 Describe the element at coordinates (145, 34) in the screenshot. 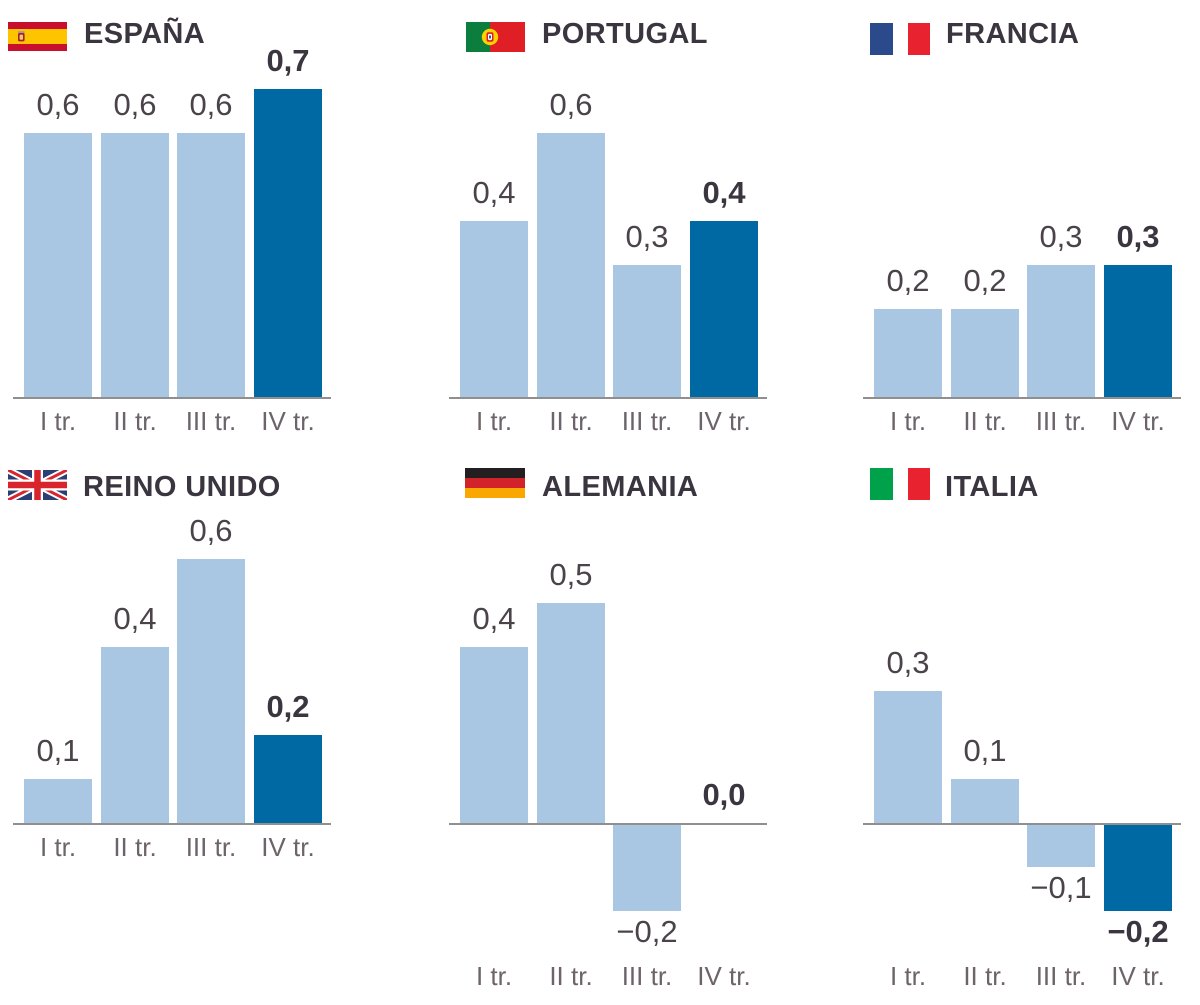

I see `chart-title: ESPAÑA` at that location.